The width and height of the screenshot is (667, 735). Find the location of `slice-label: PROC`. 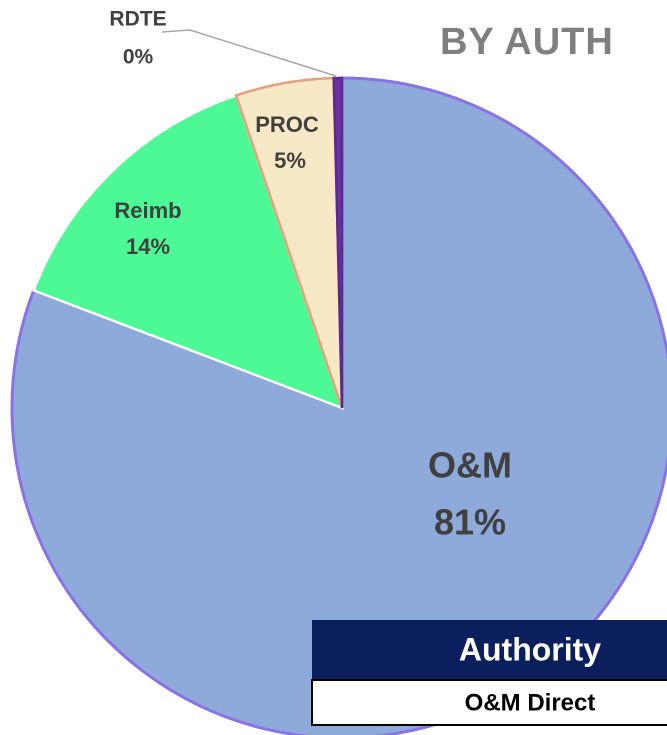

slice-label: PROC is located at coordinates (287, 124).